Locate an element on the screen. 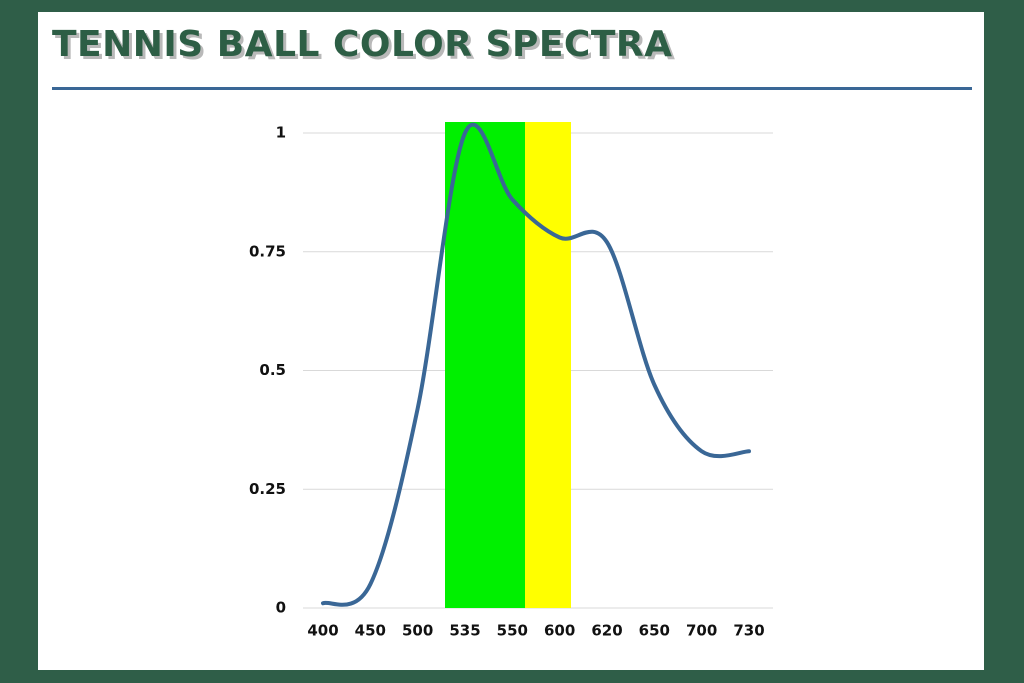  green-band is located at coordinates (485, 365).